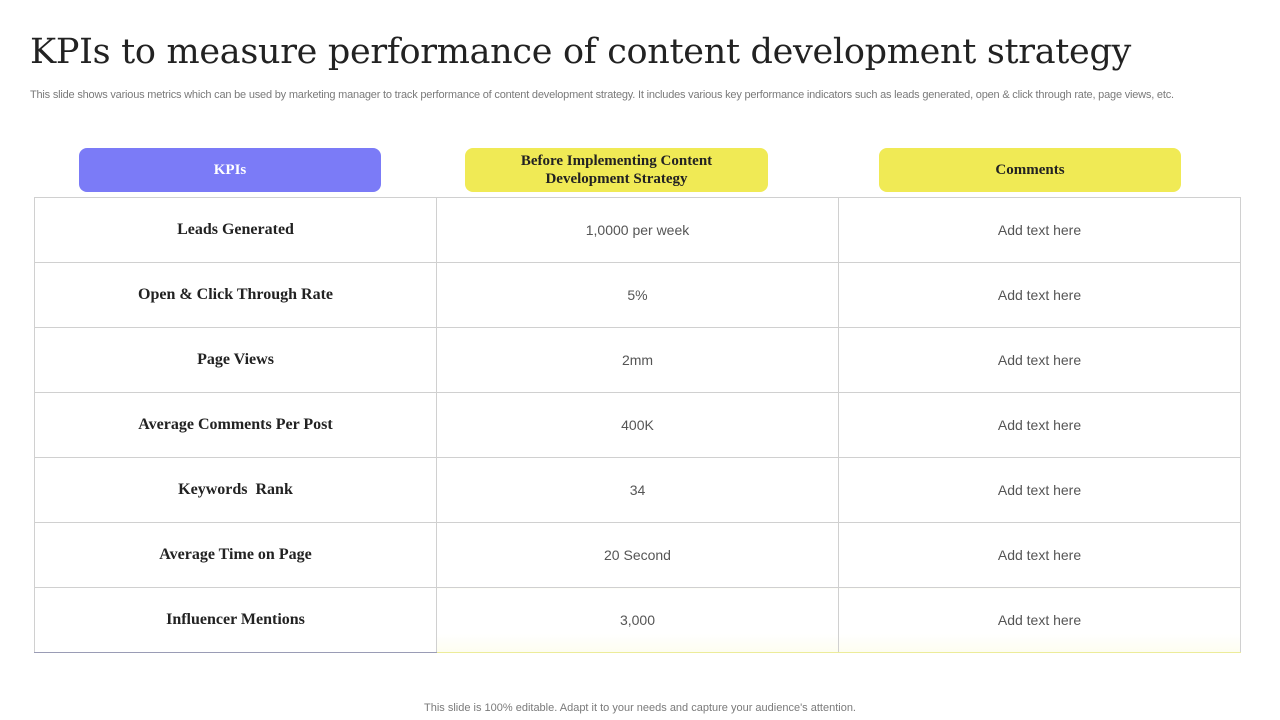 This screenshot has height=720, width=1280. I want to click on comments-column-header: Comments, so click(1030, 170).